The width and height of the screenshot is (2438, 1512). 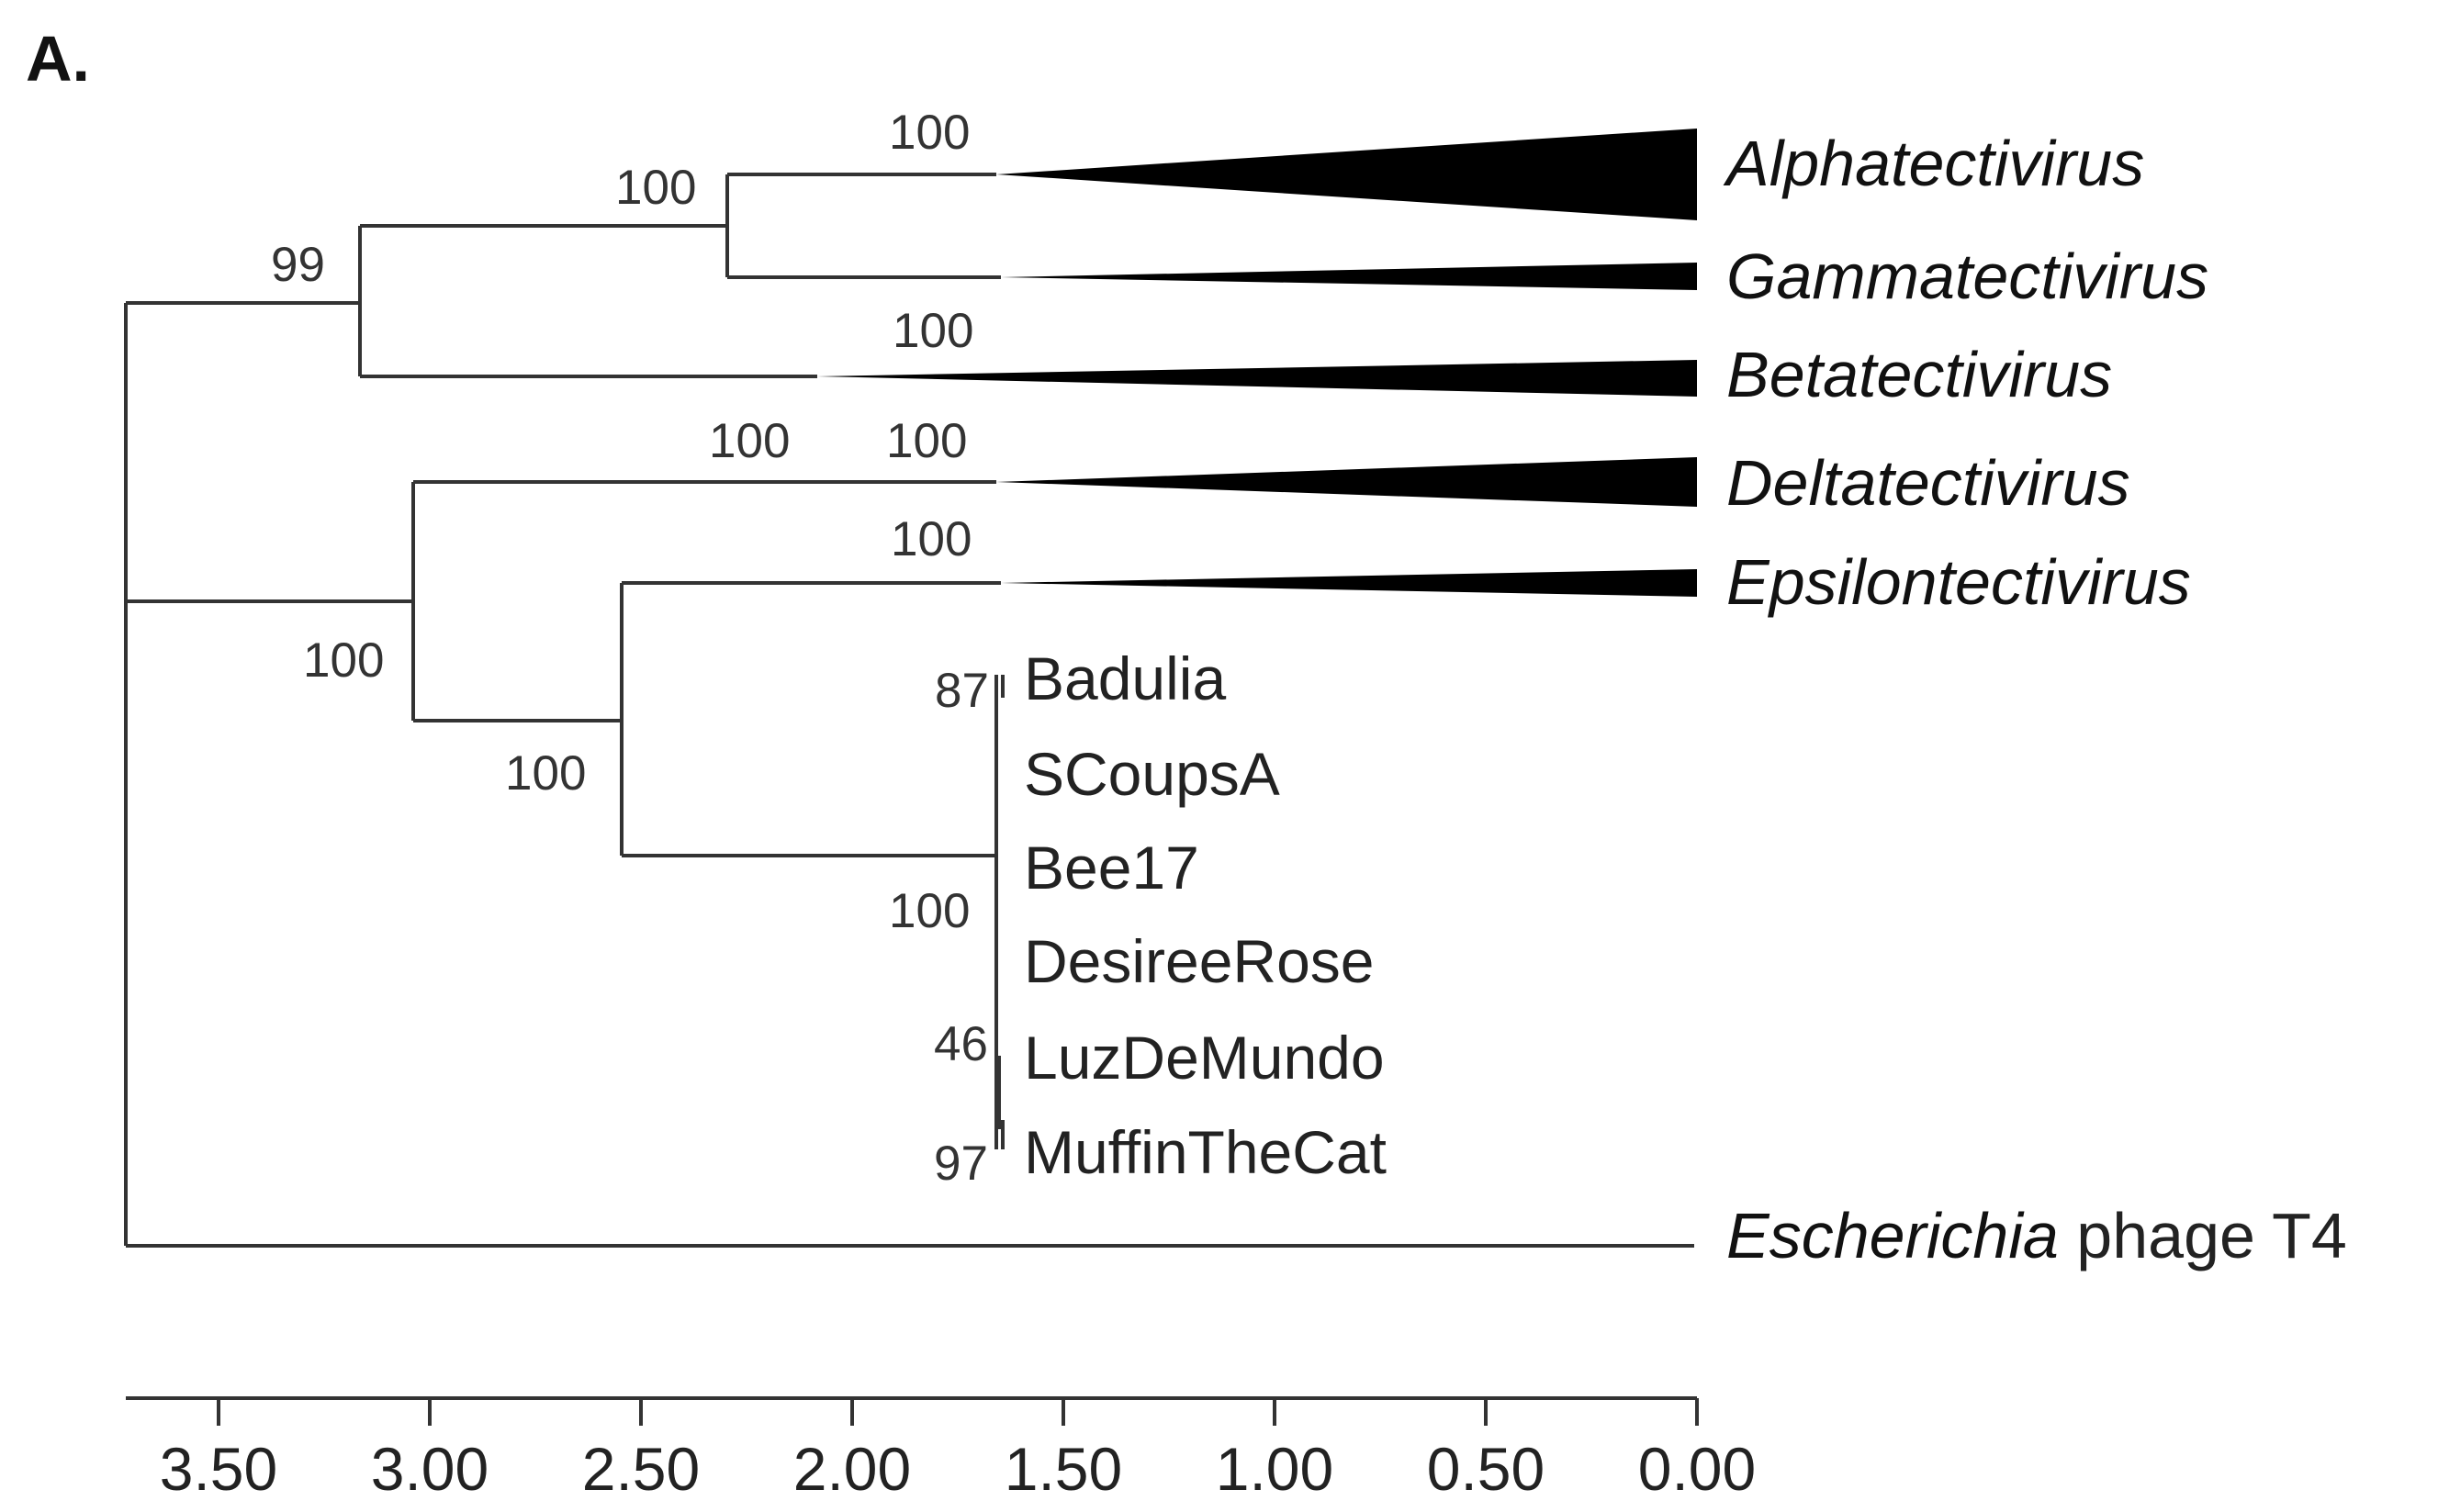 I want to click on bootstrap-delta-a: 100, so click(x=749, y=441).